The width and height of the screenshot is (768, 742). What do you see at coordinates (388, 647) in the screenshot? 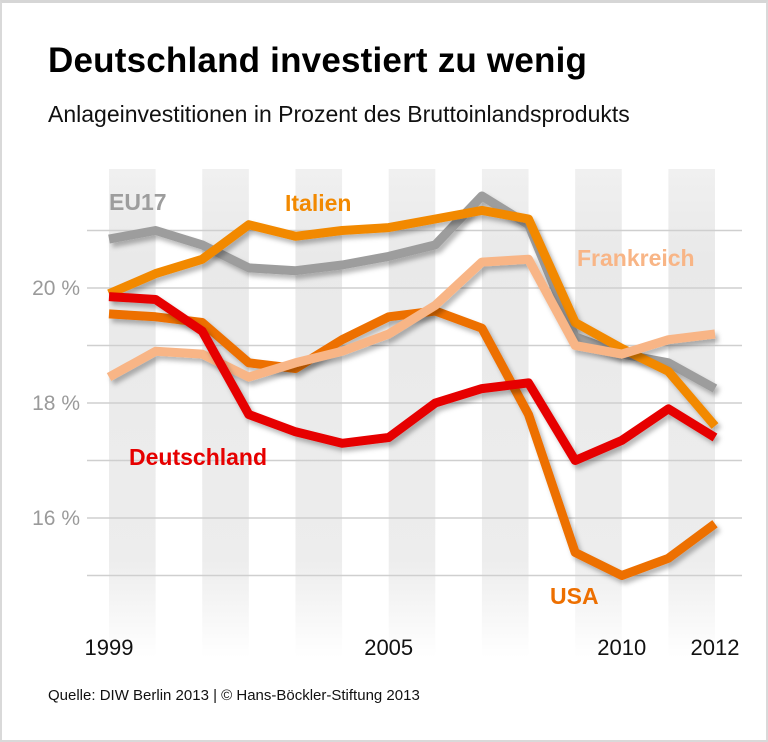
I see `x-tick-label: 2005` at bounding box center [388, 647].